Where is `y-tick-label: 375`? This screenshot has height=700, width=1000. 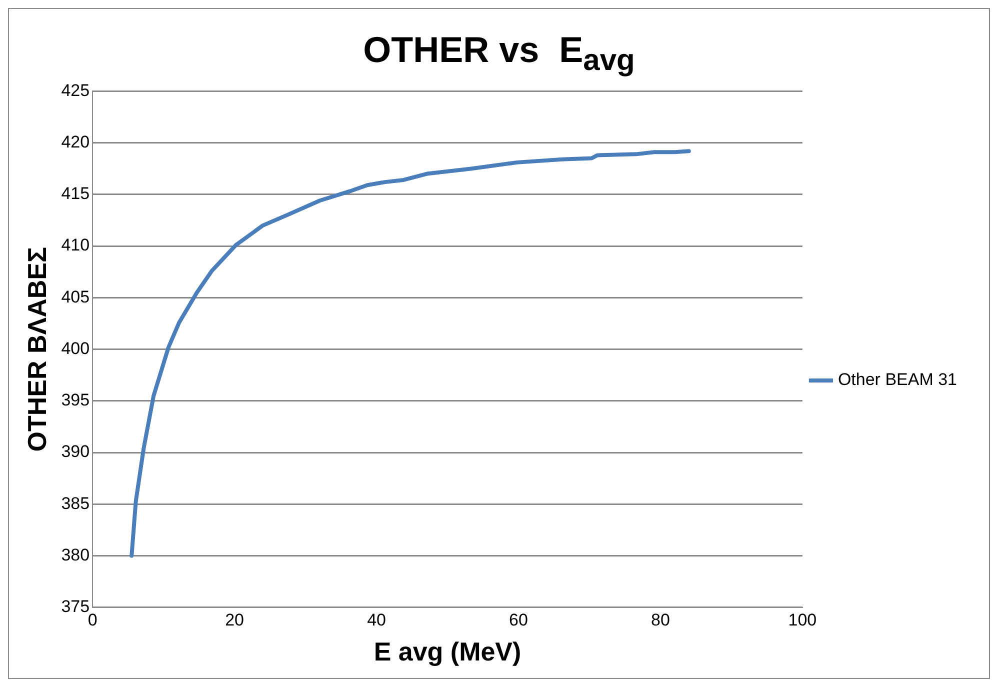 y-tick-label: 375 is located at coordinates (75, 606).